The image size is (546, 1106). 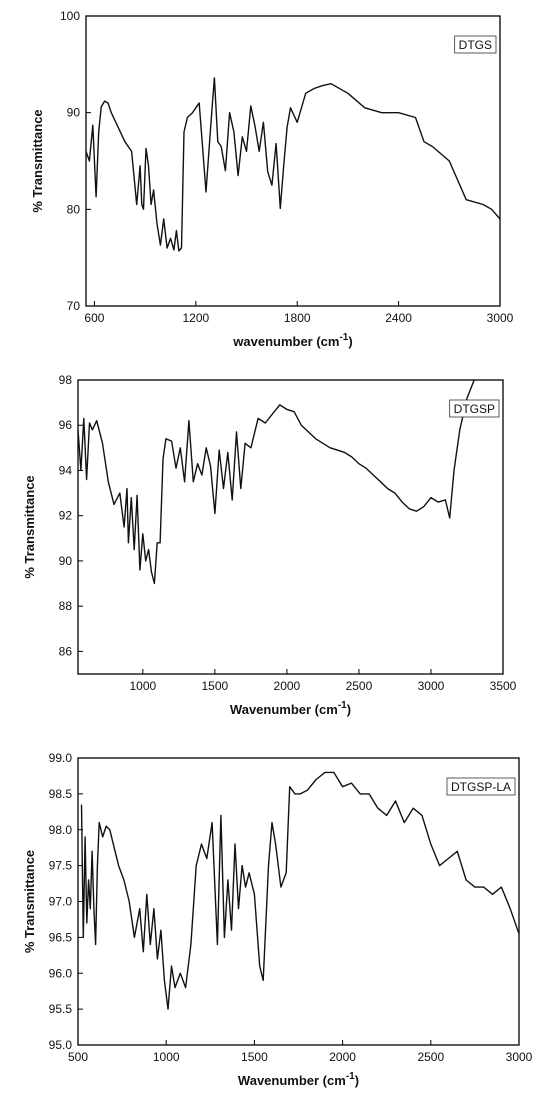 I want to click on y-tick-label: 98.0, so click(x=61, y=830).